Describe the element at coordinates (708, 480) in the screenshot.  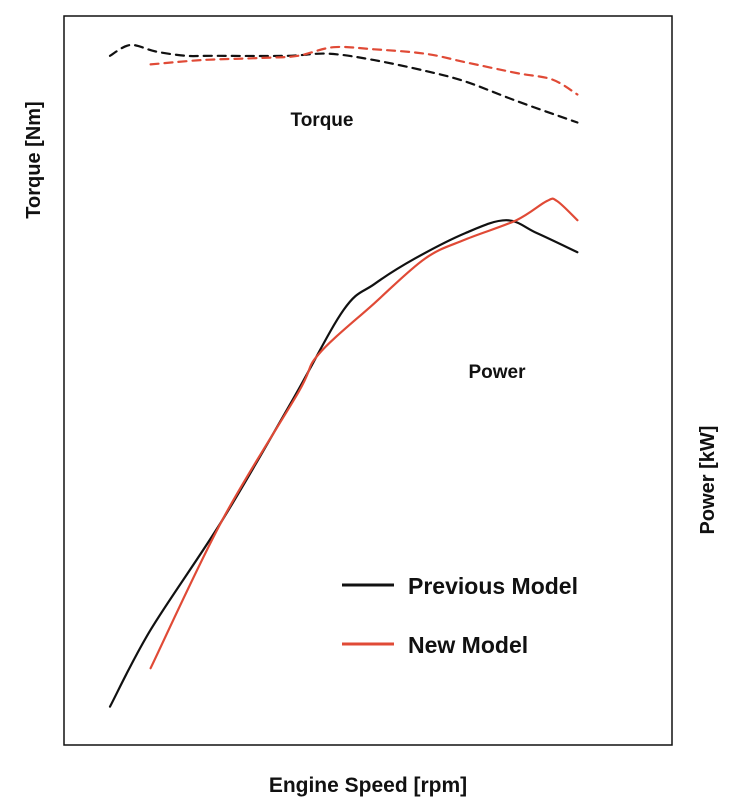
I see `y-axis-right-title: Power [kW]` at that location.